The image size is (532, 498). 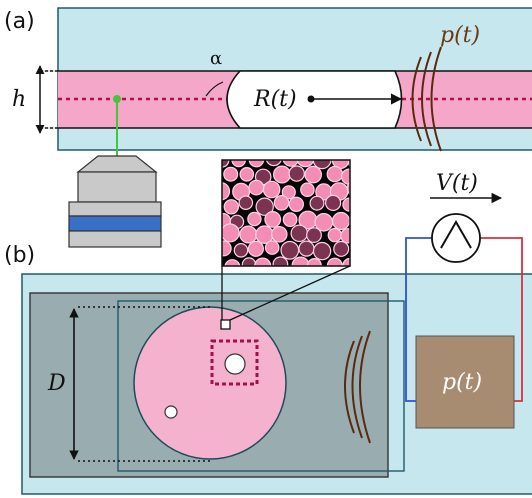 I want to click on voltage-label: V(t), so click(x=457, y=183).